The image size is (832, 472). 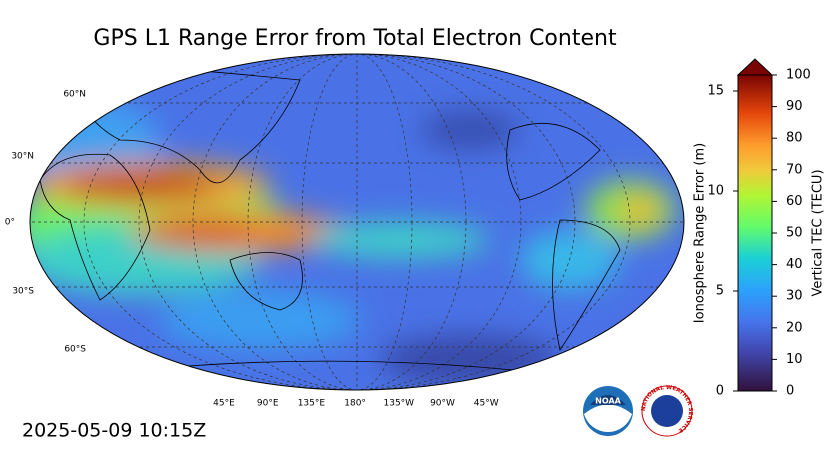 What do you see at coordinates (715, 191) in the screenshot?
I see `left-tick-label: 10` at bounding box center [715, 191].